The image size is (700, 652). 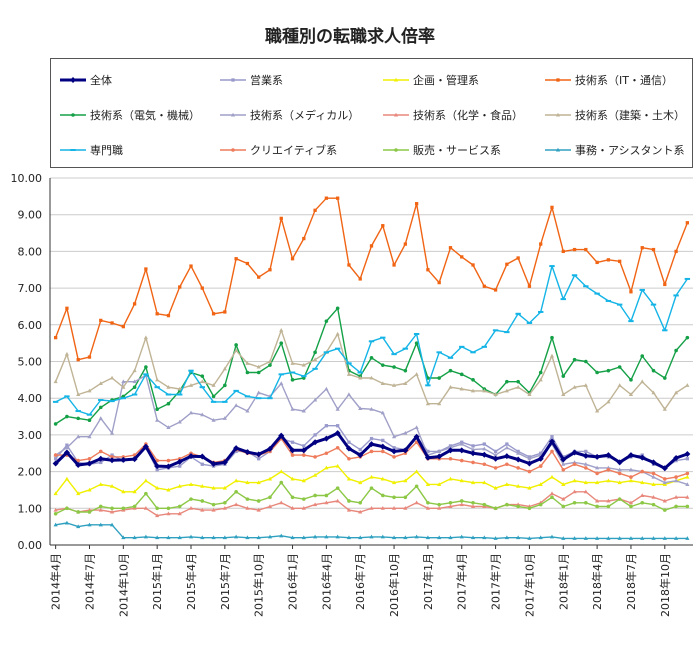 What do you see at coordinates (446, 80) in the screenshot?
I see `legend-label: 企画・管理系` at bounding box center [446, 80].